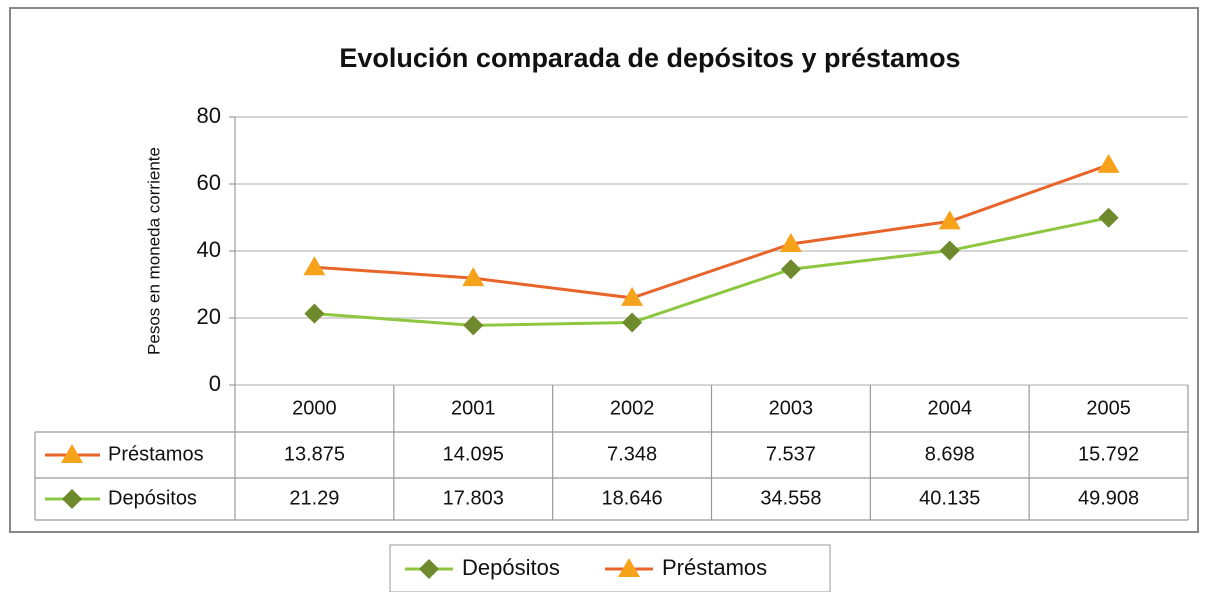  What do you see at coordinates (209, 249) in the screenshot?
I see `y-tick-label: 40` at bounding box center [209, 249].